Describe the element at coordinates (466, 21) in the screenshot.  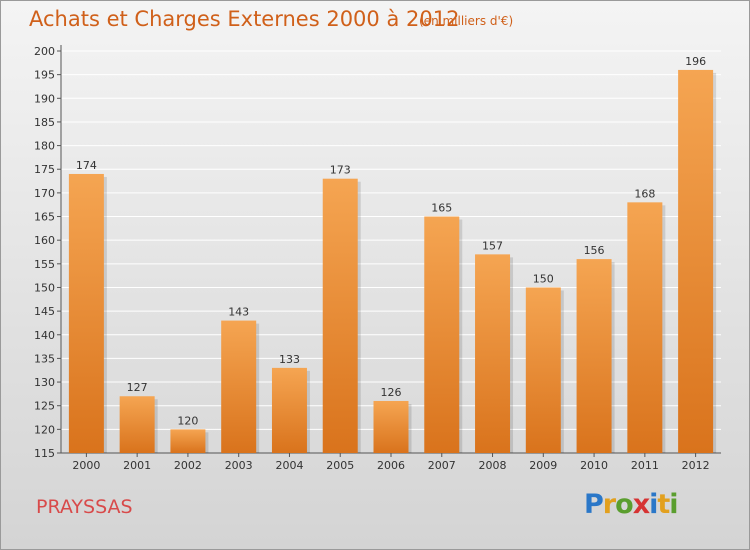
I see `chart-unit: (en milliers d'€)` at that location.